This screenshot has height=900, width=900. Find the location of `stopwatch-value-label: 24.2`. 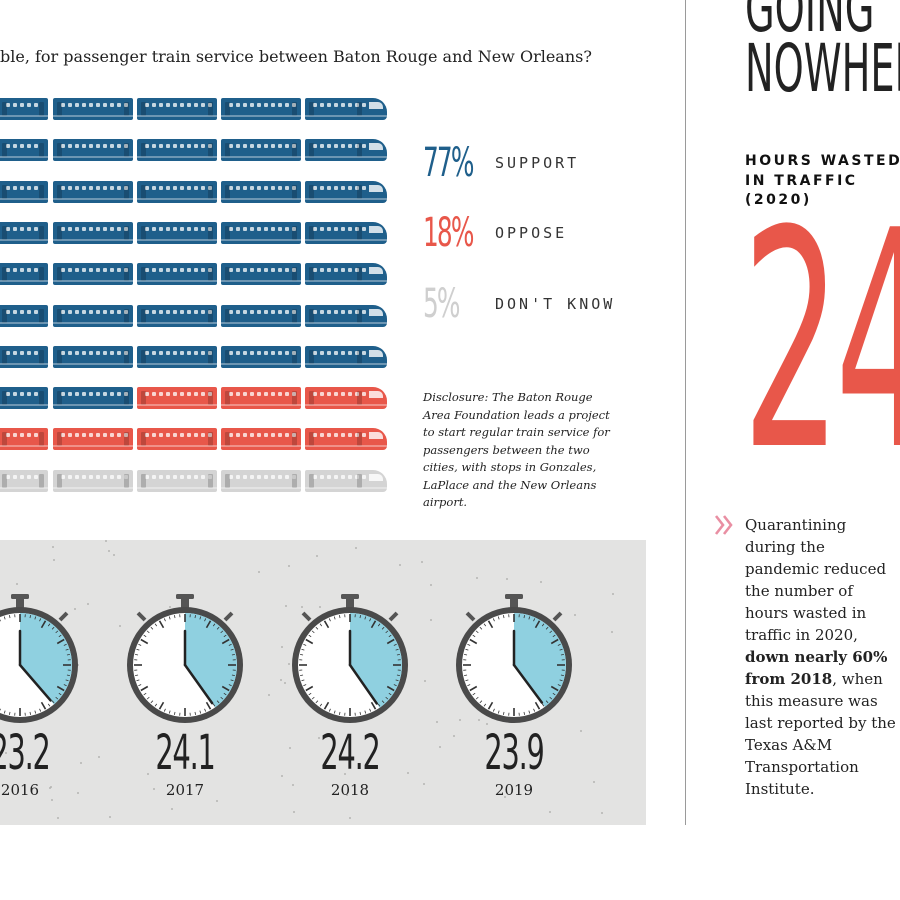

stopwatch-value-label: 24.2 is located at coordinates (350, 753).